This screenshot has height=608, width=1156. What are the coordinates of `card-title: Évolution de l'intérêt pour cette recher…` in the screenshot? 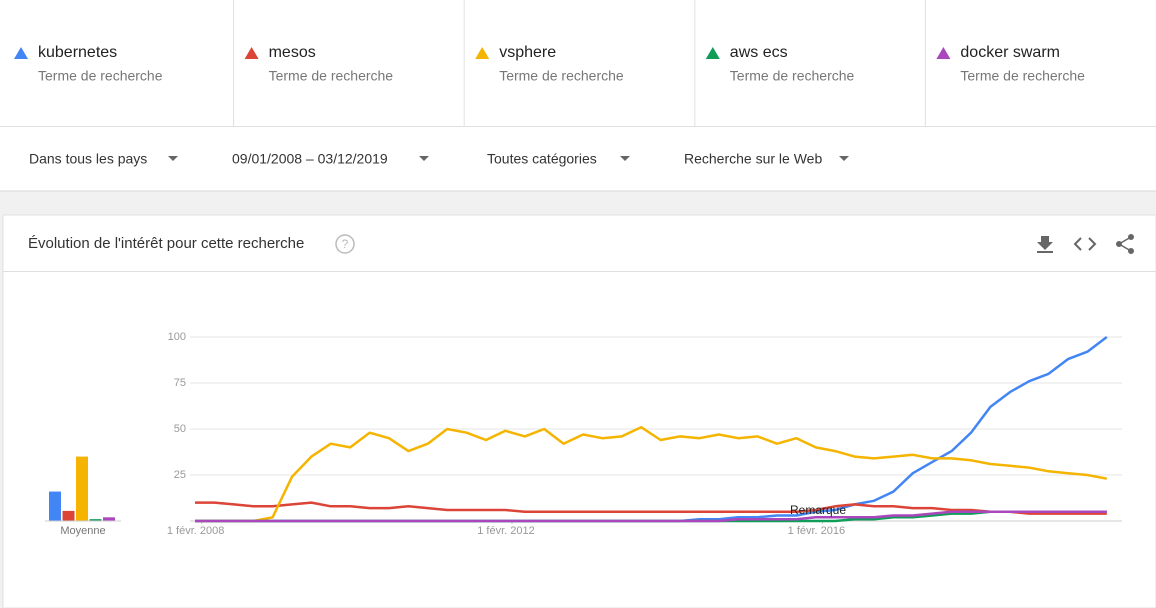 It's located at (166, 243).